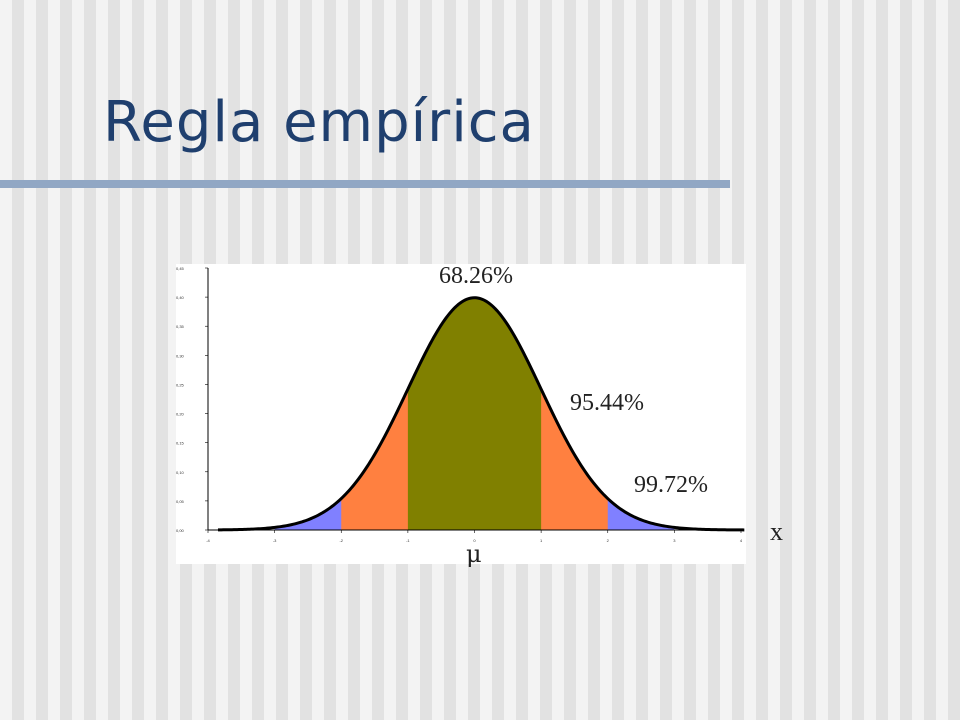  Describe the element at coordinates (541, 540) in the screenshot. I see `x-tick-label: 1` at that location.